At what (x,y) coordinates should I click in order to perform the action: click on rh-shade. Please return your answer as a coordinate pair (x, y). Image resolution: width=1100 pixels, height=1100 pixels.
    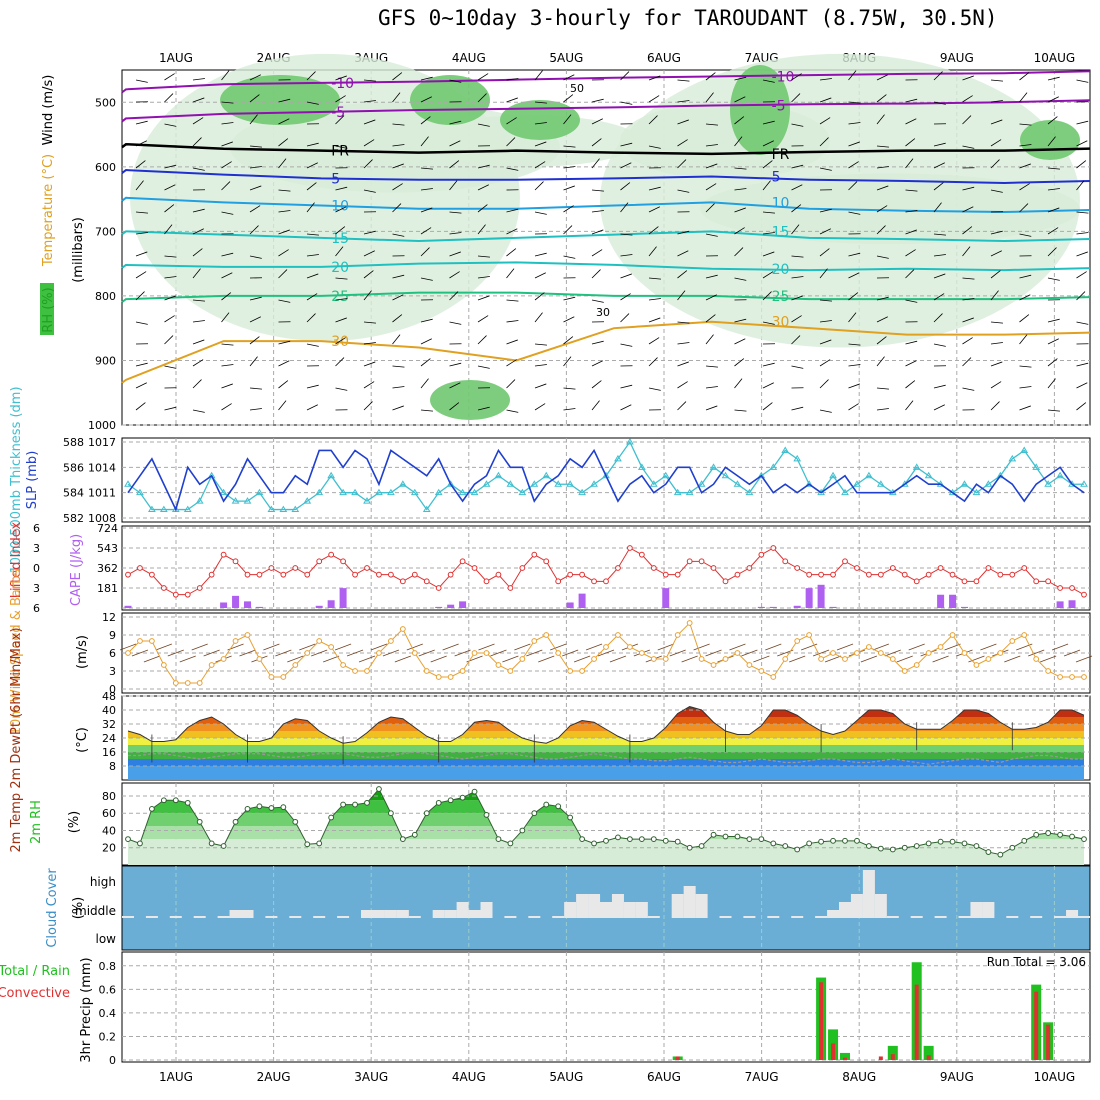
    Looking at the image, I should click on (325, 197).